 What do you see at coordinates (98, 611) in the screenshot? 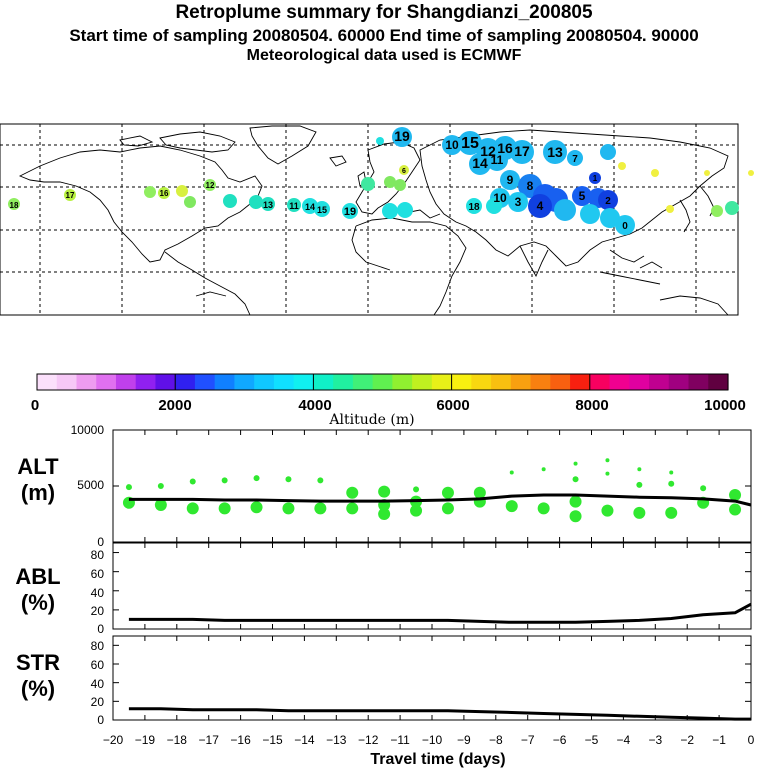
I see `abl-y-tick-label: 20` at bounding box center [98, 611].